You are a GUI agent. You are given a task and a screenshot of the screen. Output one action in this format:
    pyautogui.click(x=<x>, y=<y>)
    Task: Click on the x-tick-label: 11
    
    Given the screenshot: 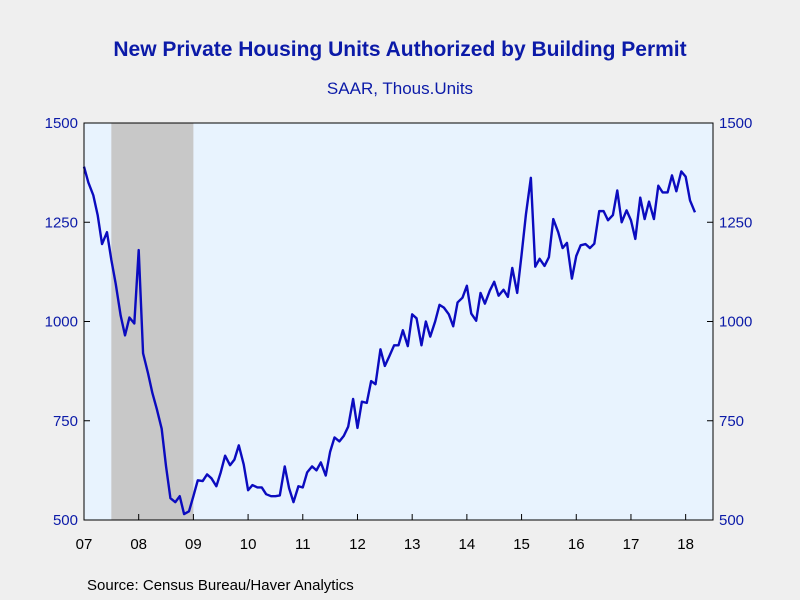 What is the action you would take?
    pyautogui.click(x=303, y=544)
    